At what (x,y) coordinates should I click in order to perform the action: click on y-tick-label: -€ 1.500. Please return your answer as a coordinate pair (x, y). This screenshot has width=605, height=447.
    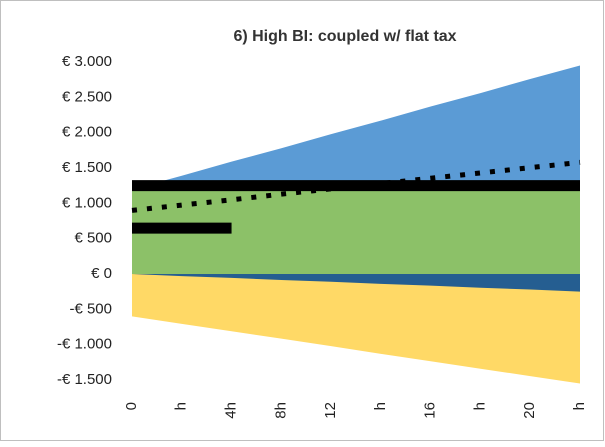
    Looking at the image, I should click on (84, 379).